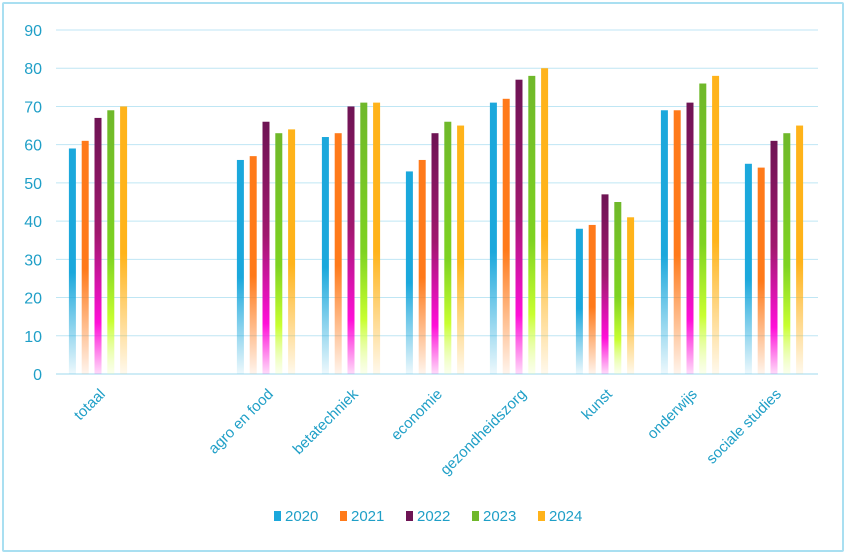 Image resolution: width=846 pixels, height=555 pixels. I want to click on bar-kunst-2020, so click(579, 301).